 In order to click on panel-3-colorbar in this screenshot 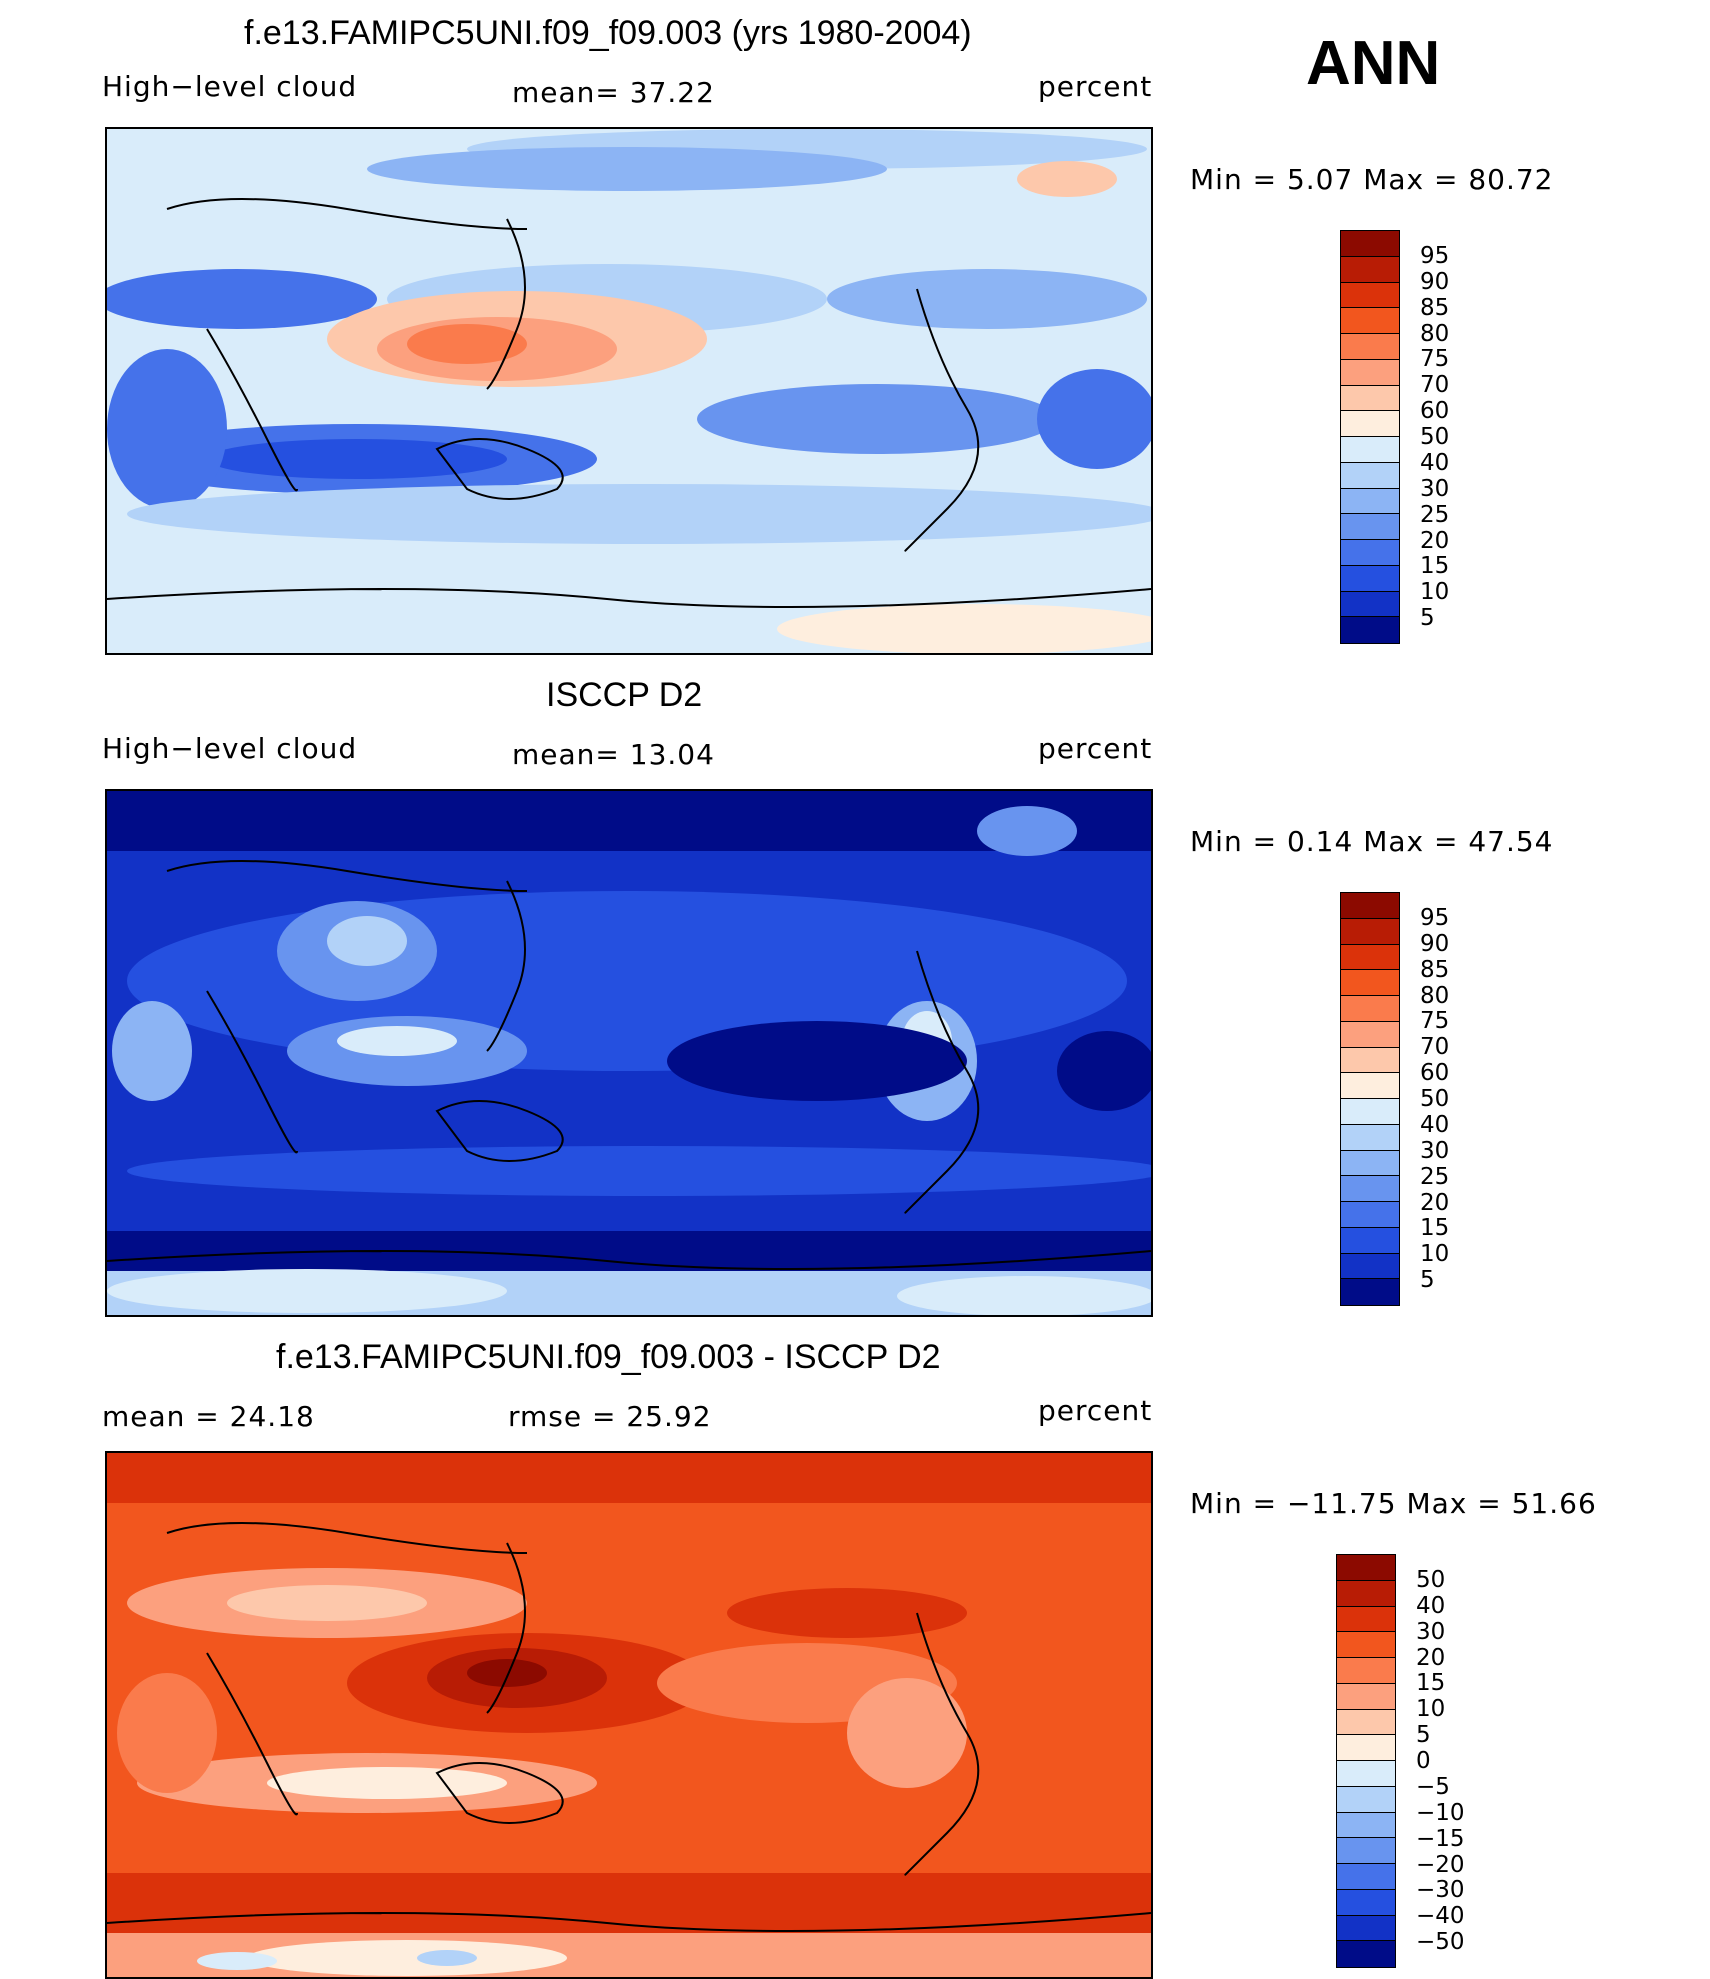, I will do `click(1366, 1761)`.